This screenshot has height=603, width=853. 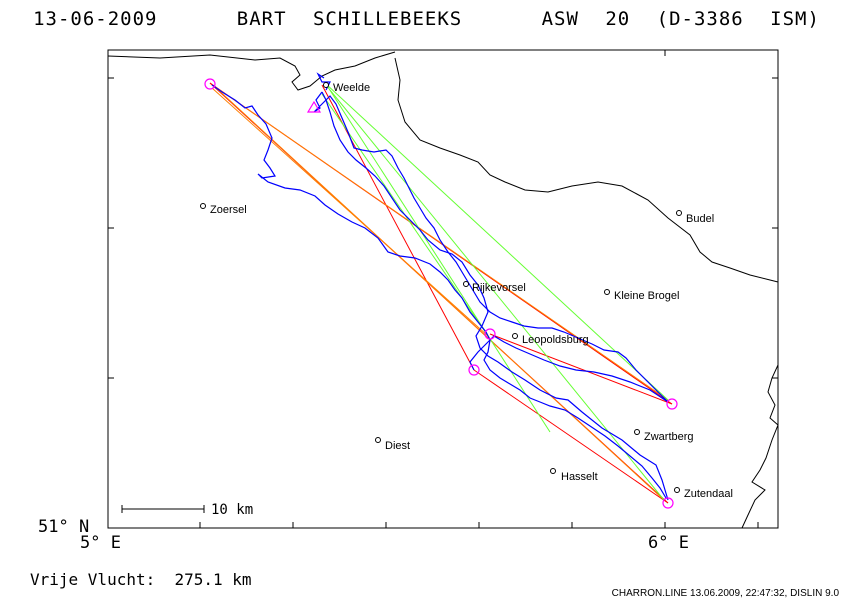 I want to click on lon-axis-label: 6° E, so click(x=668, y=543).